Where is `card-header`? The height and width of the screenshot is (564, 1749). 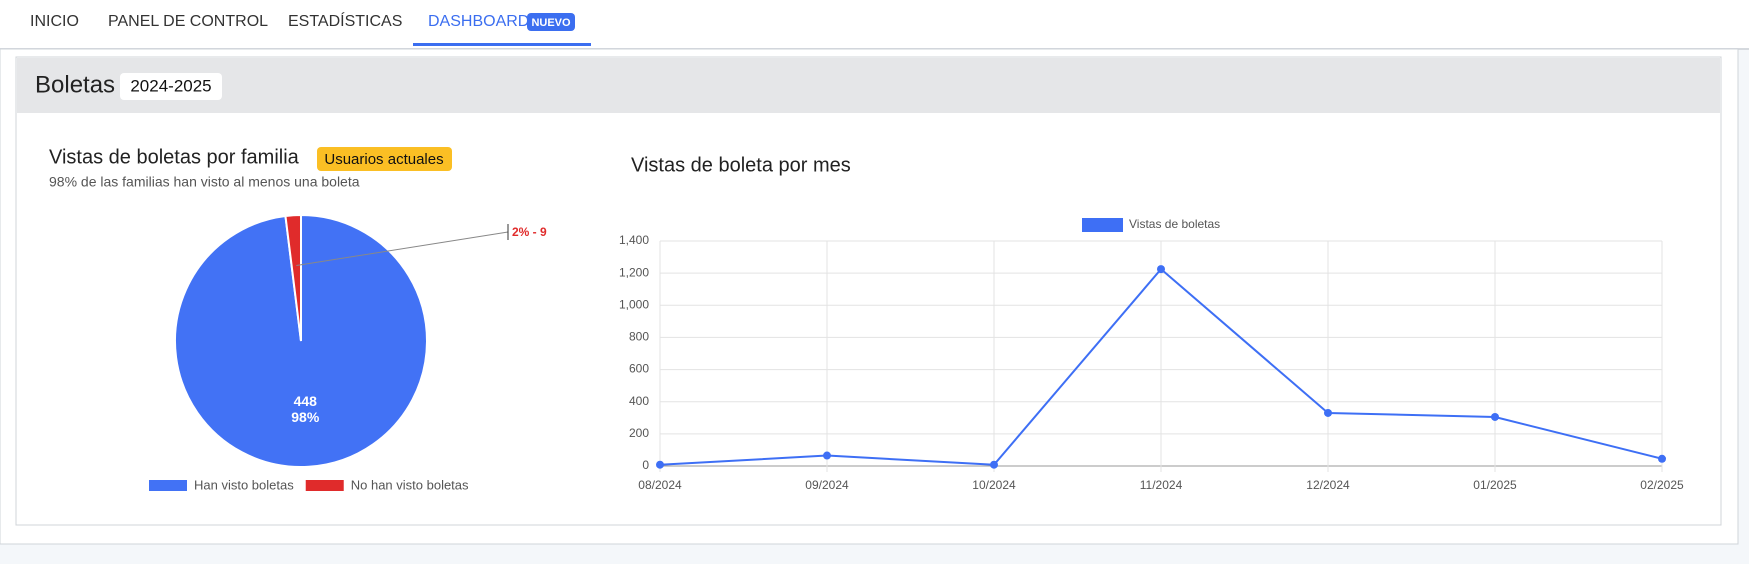
card-header is located at coordinates (868, 85).